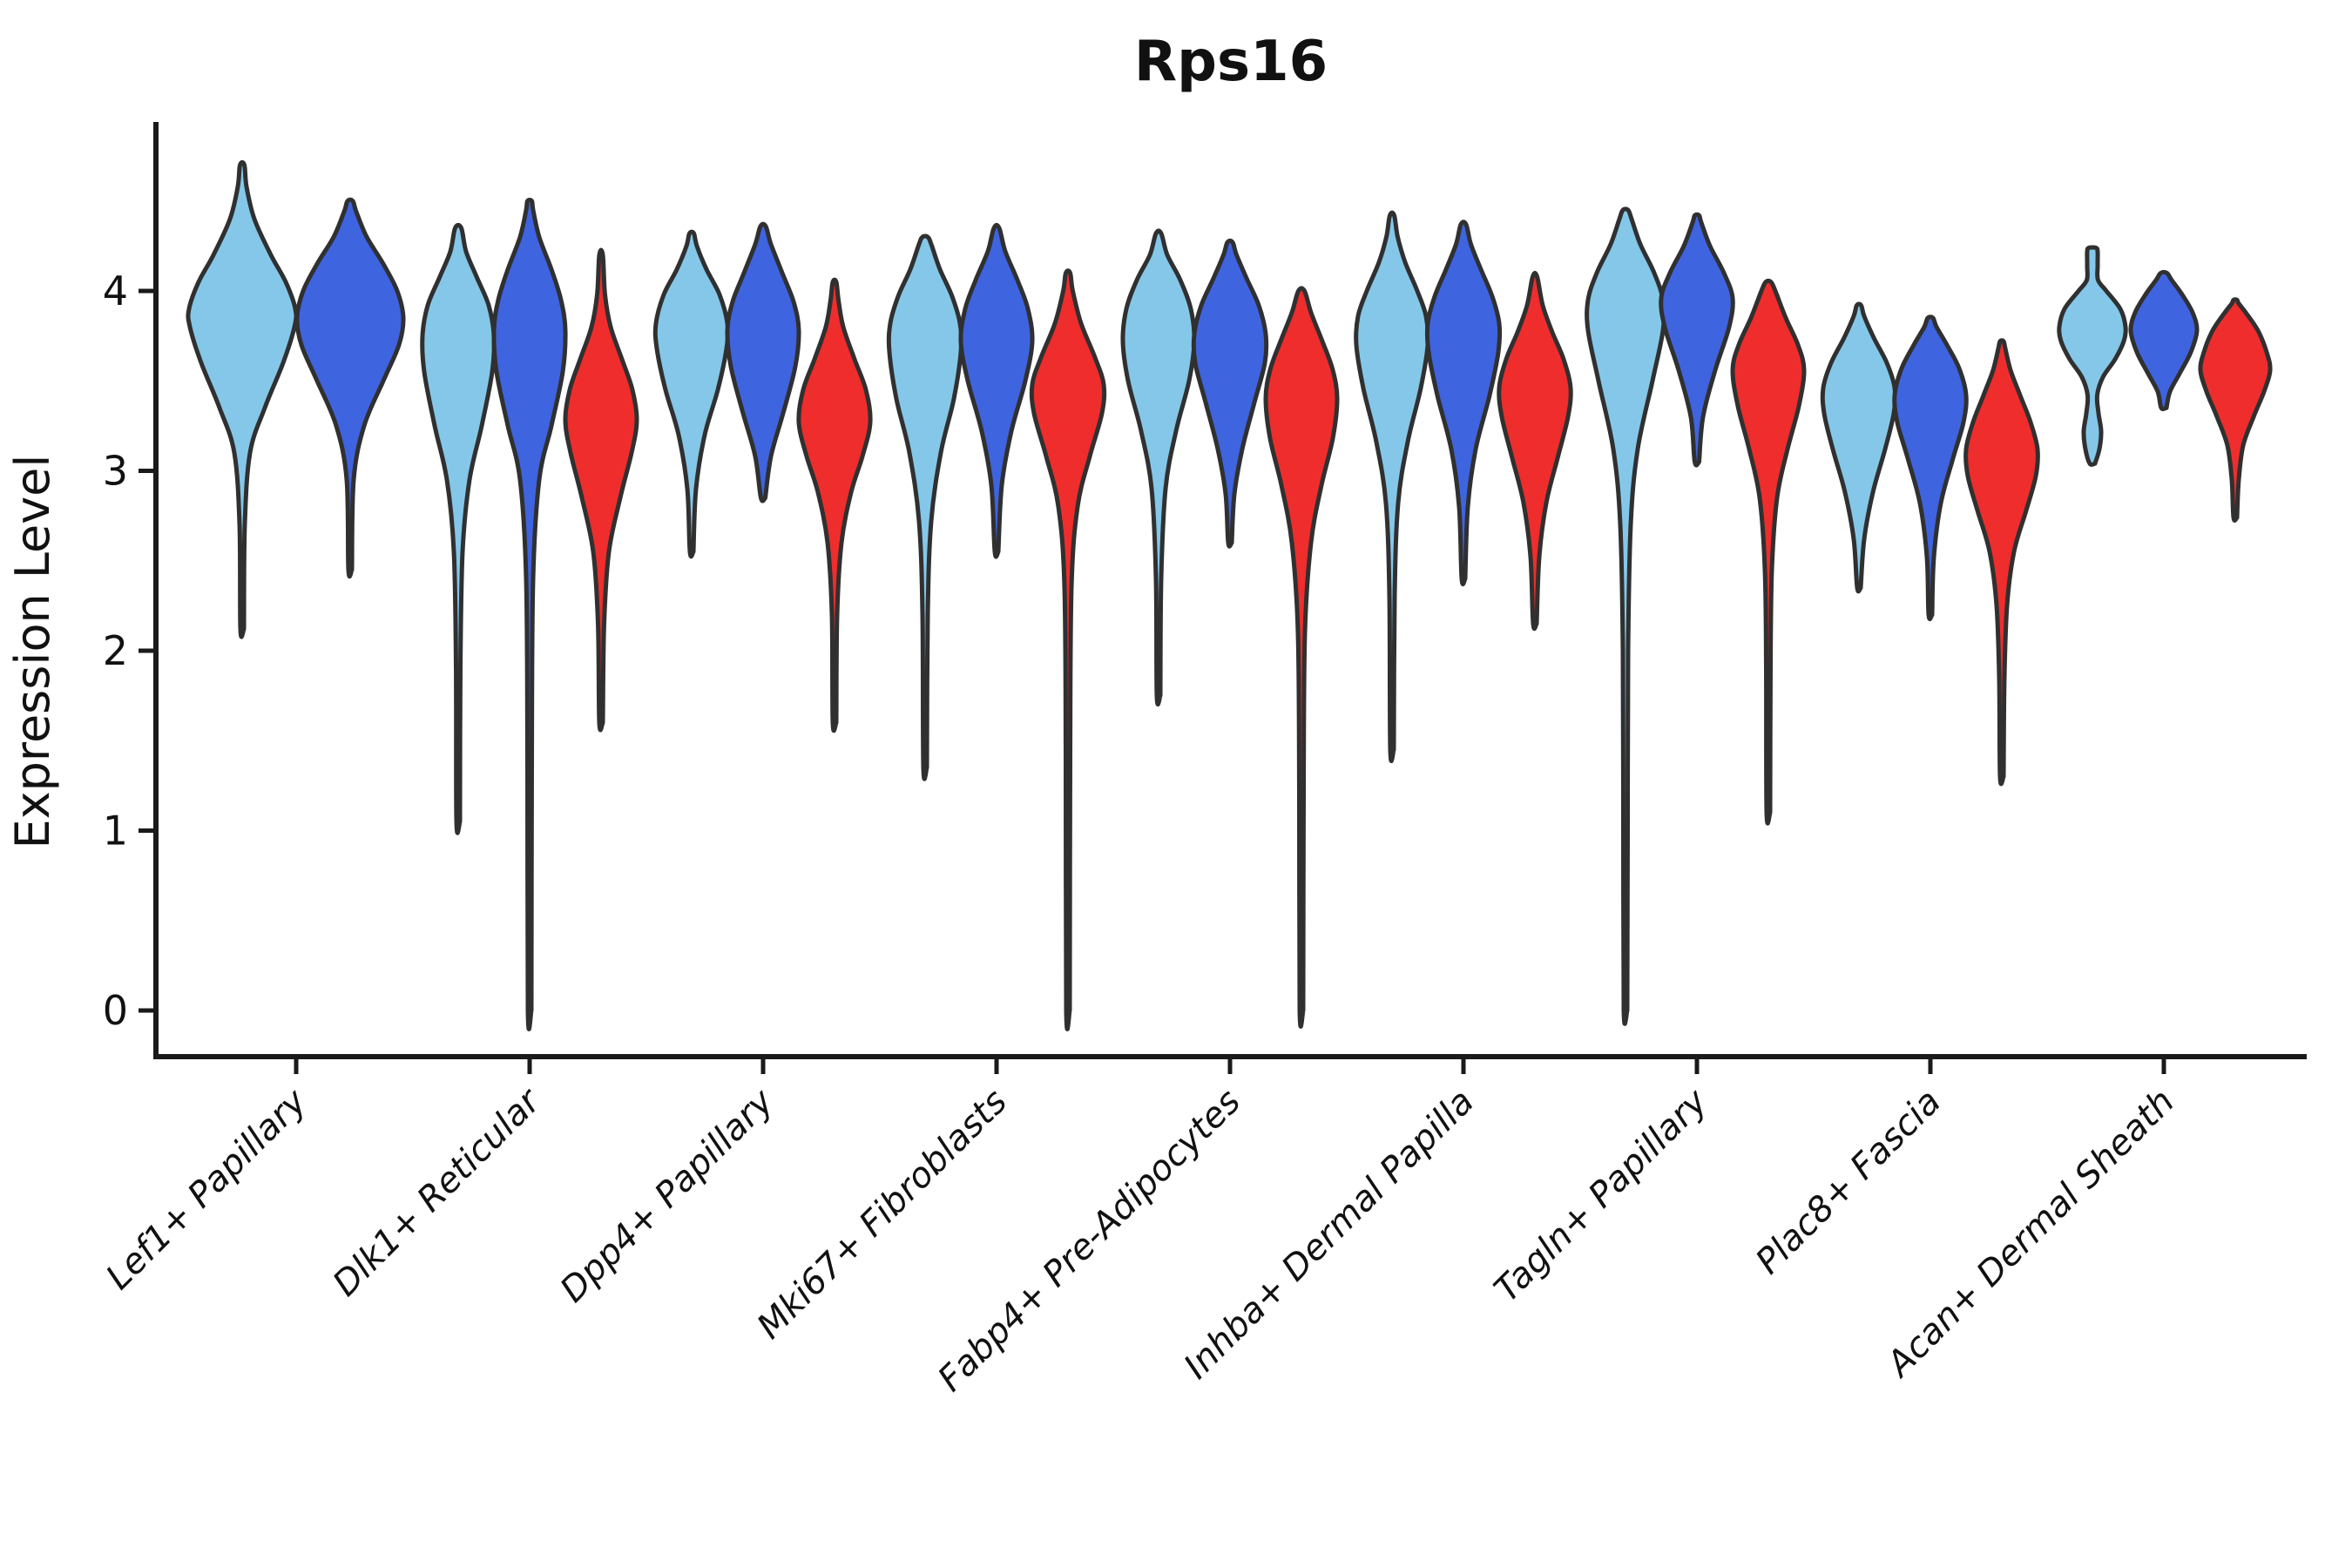  I want to click on chart-title: Rps16, so click(1231, 62).